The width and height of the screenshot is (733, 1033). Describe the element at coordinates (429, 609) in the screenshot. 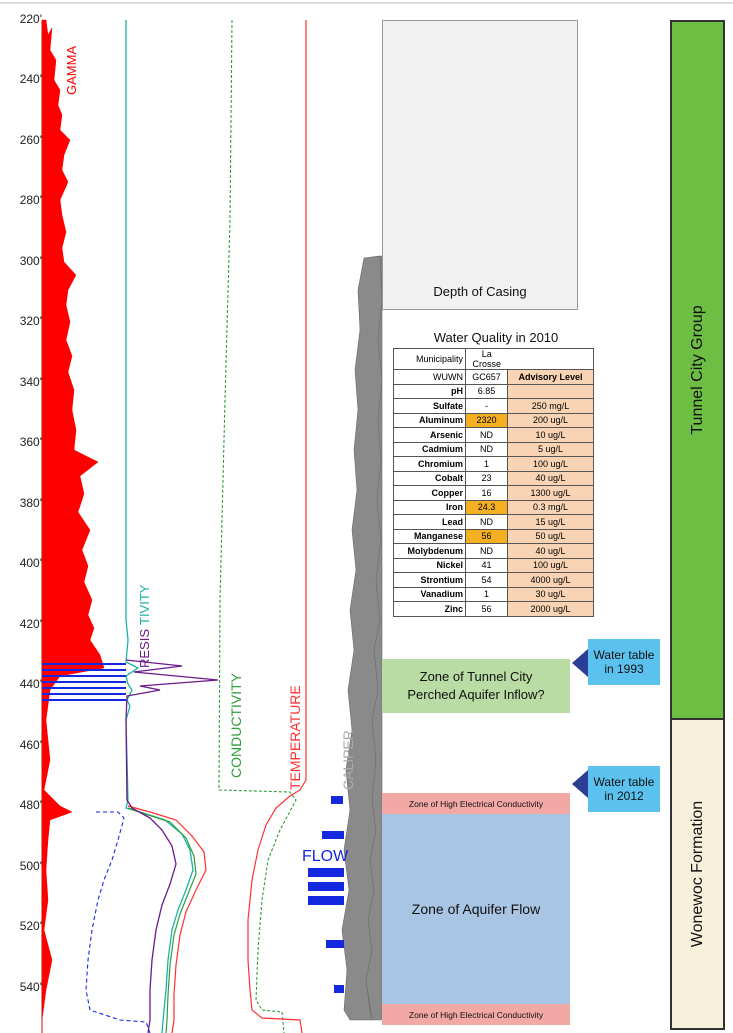

I see `parameter-cell: Zinc` at that location.